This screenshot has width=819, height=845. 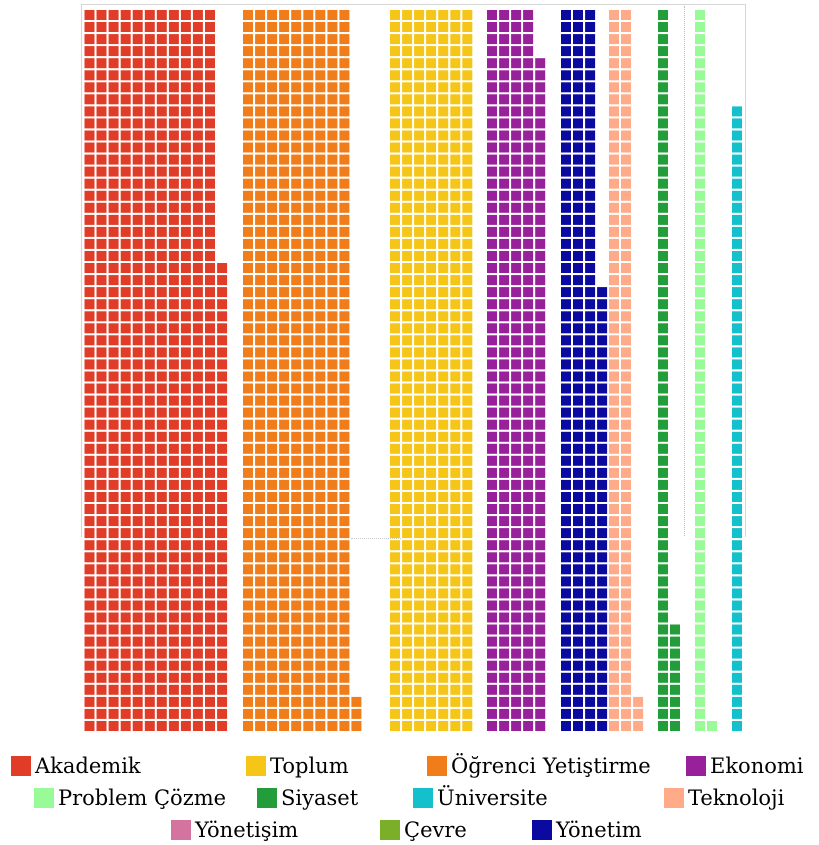 What do you see at coordinates (142, 798) in the screenshot?
I see `legend-label: Problem Çözme` at bounding box center [142, 798].